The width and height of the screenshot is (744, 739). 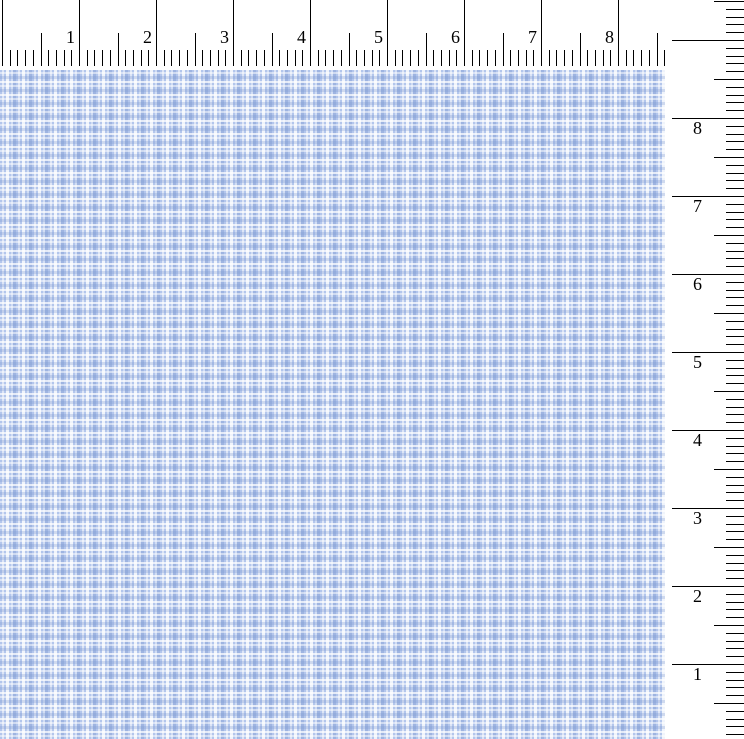 I want to click on ruler-label-x-1: 1, so click(x=70, y=37).